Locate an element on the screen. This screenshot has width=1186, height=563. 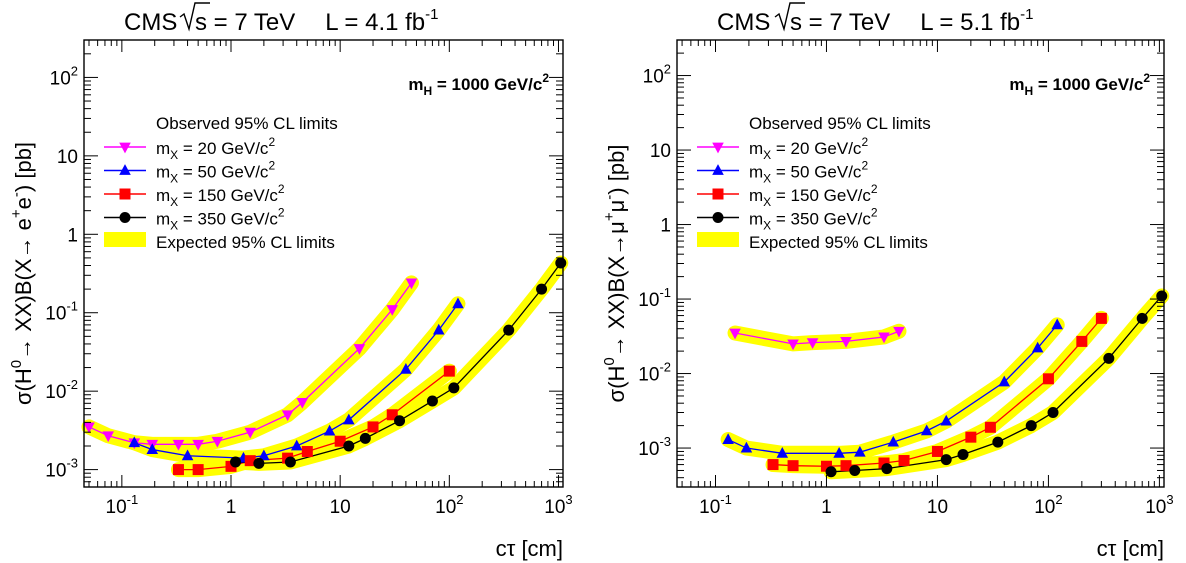
annotation-sub: H is located at coordinates (428, 91).